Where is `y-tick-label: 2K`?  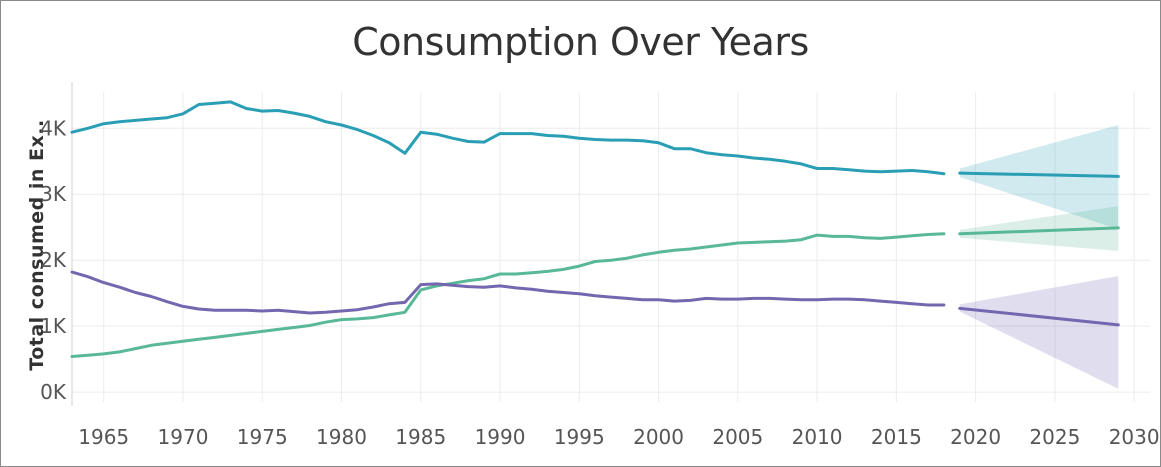
y-tick-label: 2K is located at coordinates (53, 260).